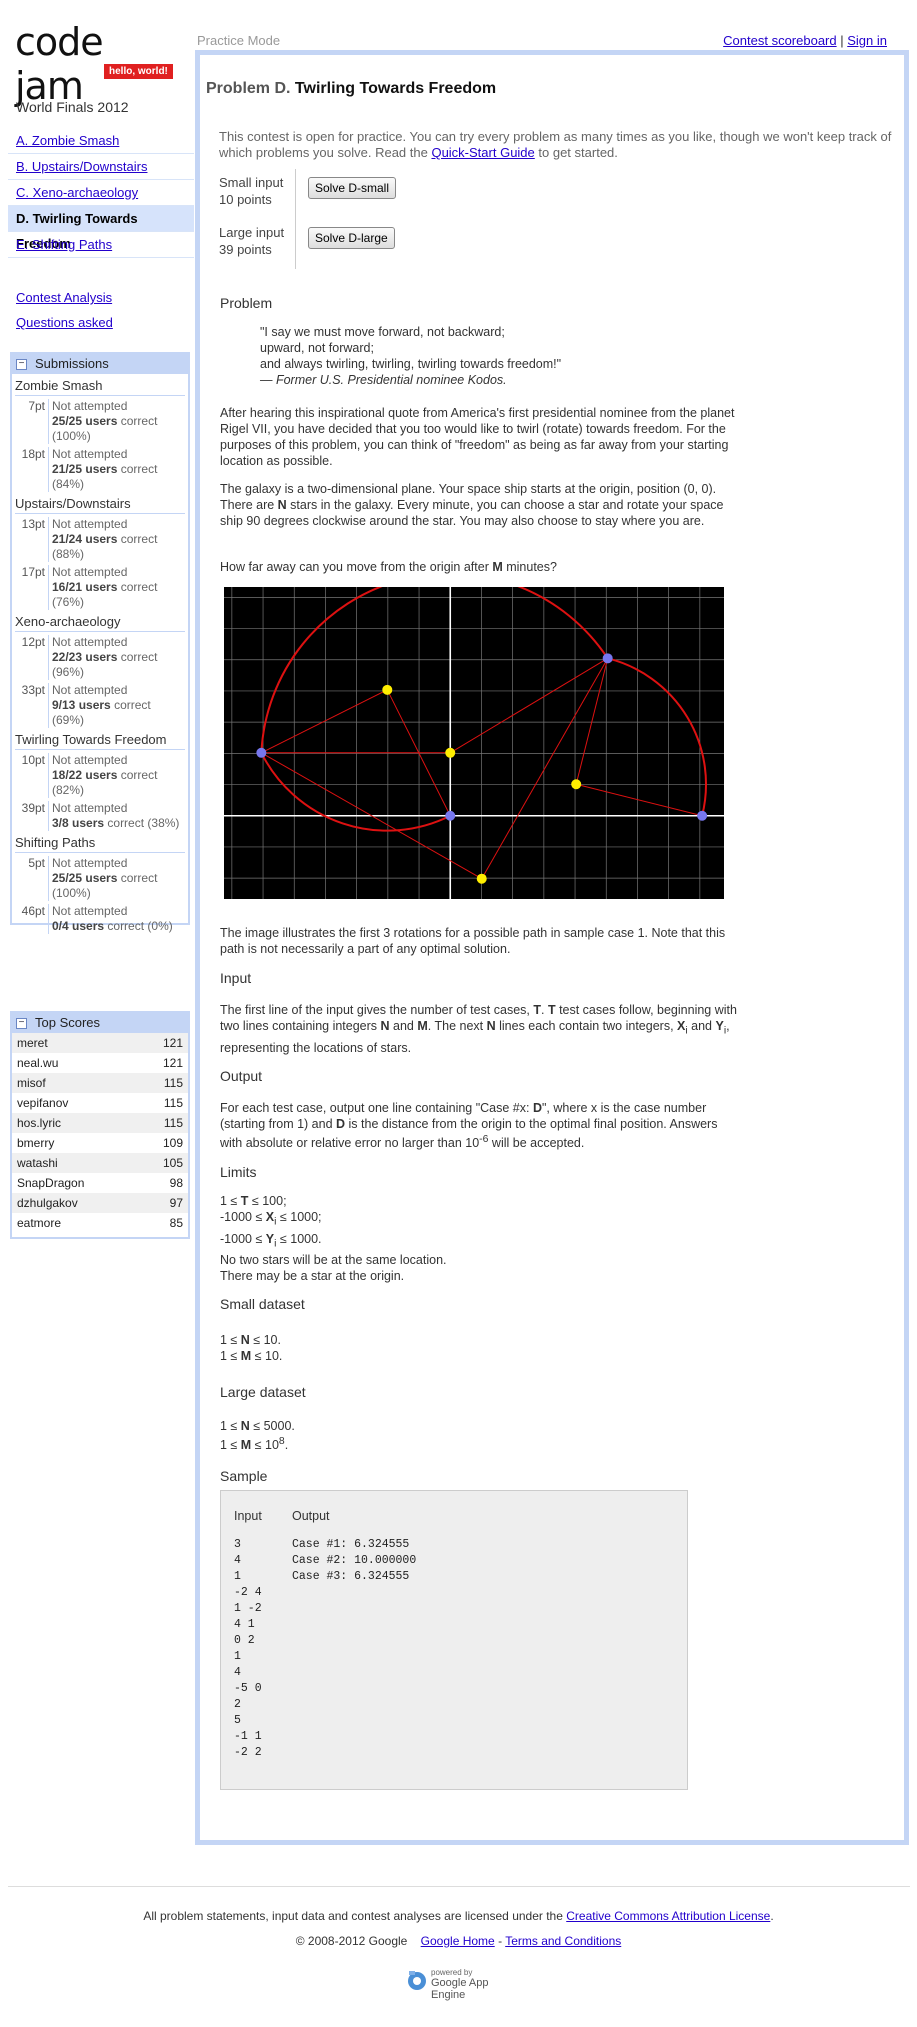 This screenshot has width=917, height=2027. I want to click on sign-in-link: Sign in, so click(867, 40).